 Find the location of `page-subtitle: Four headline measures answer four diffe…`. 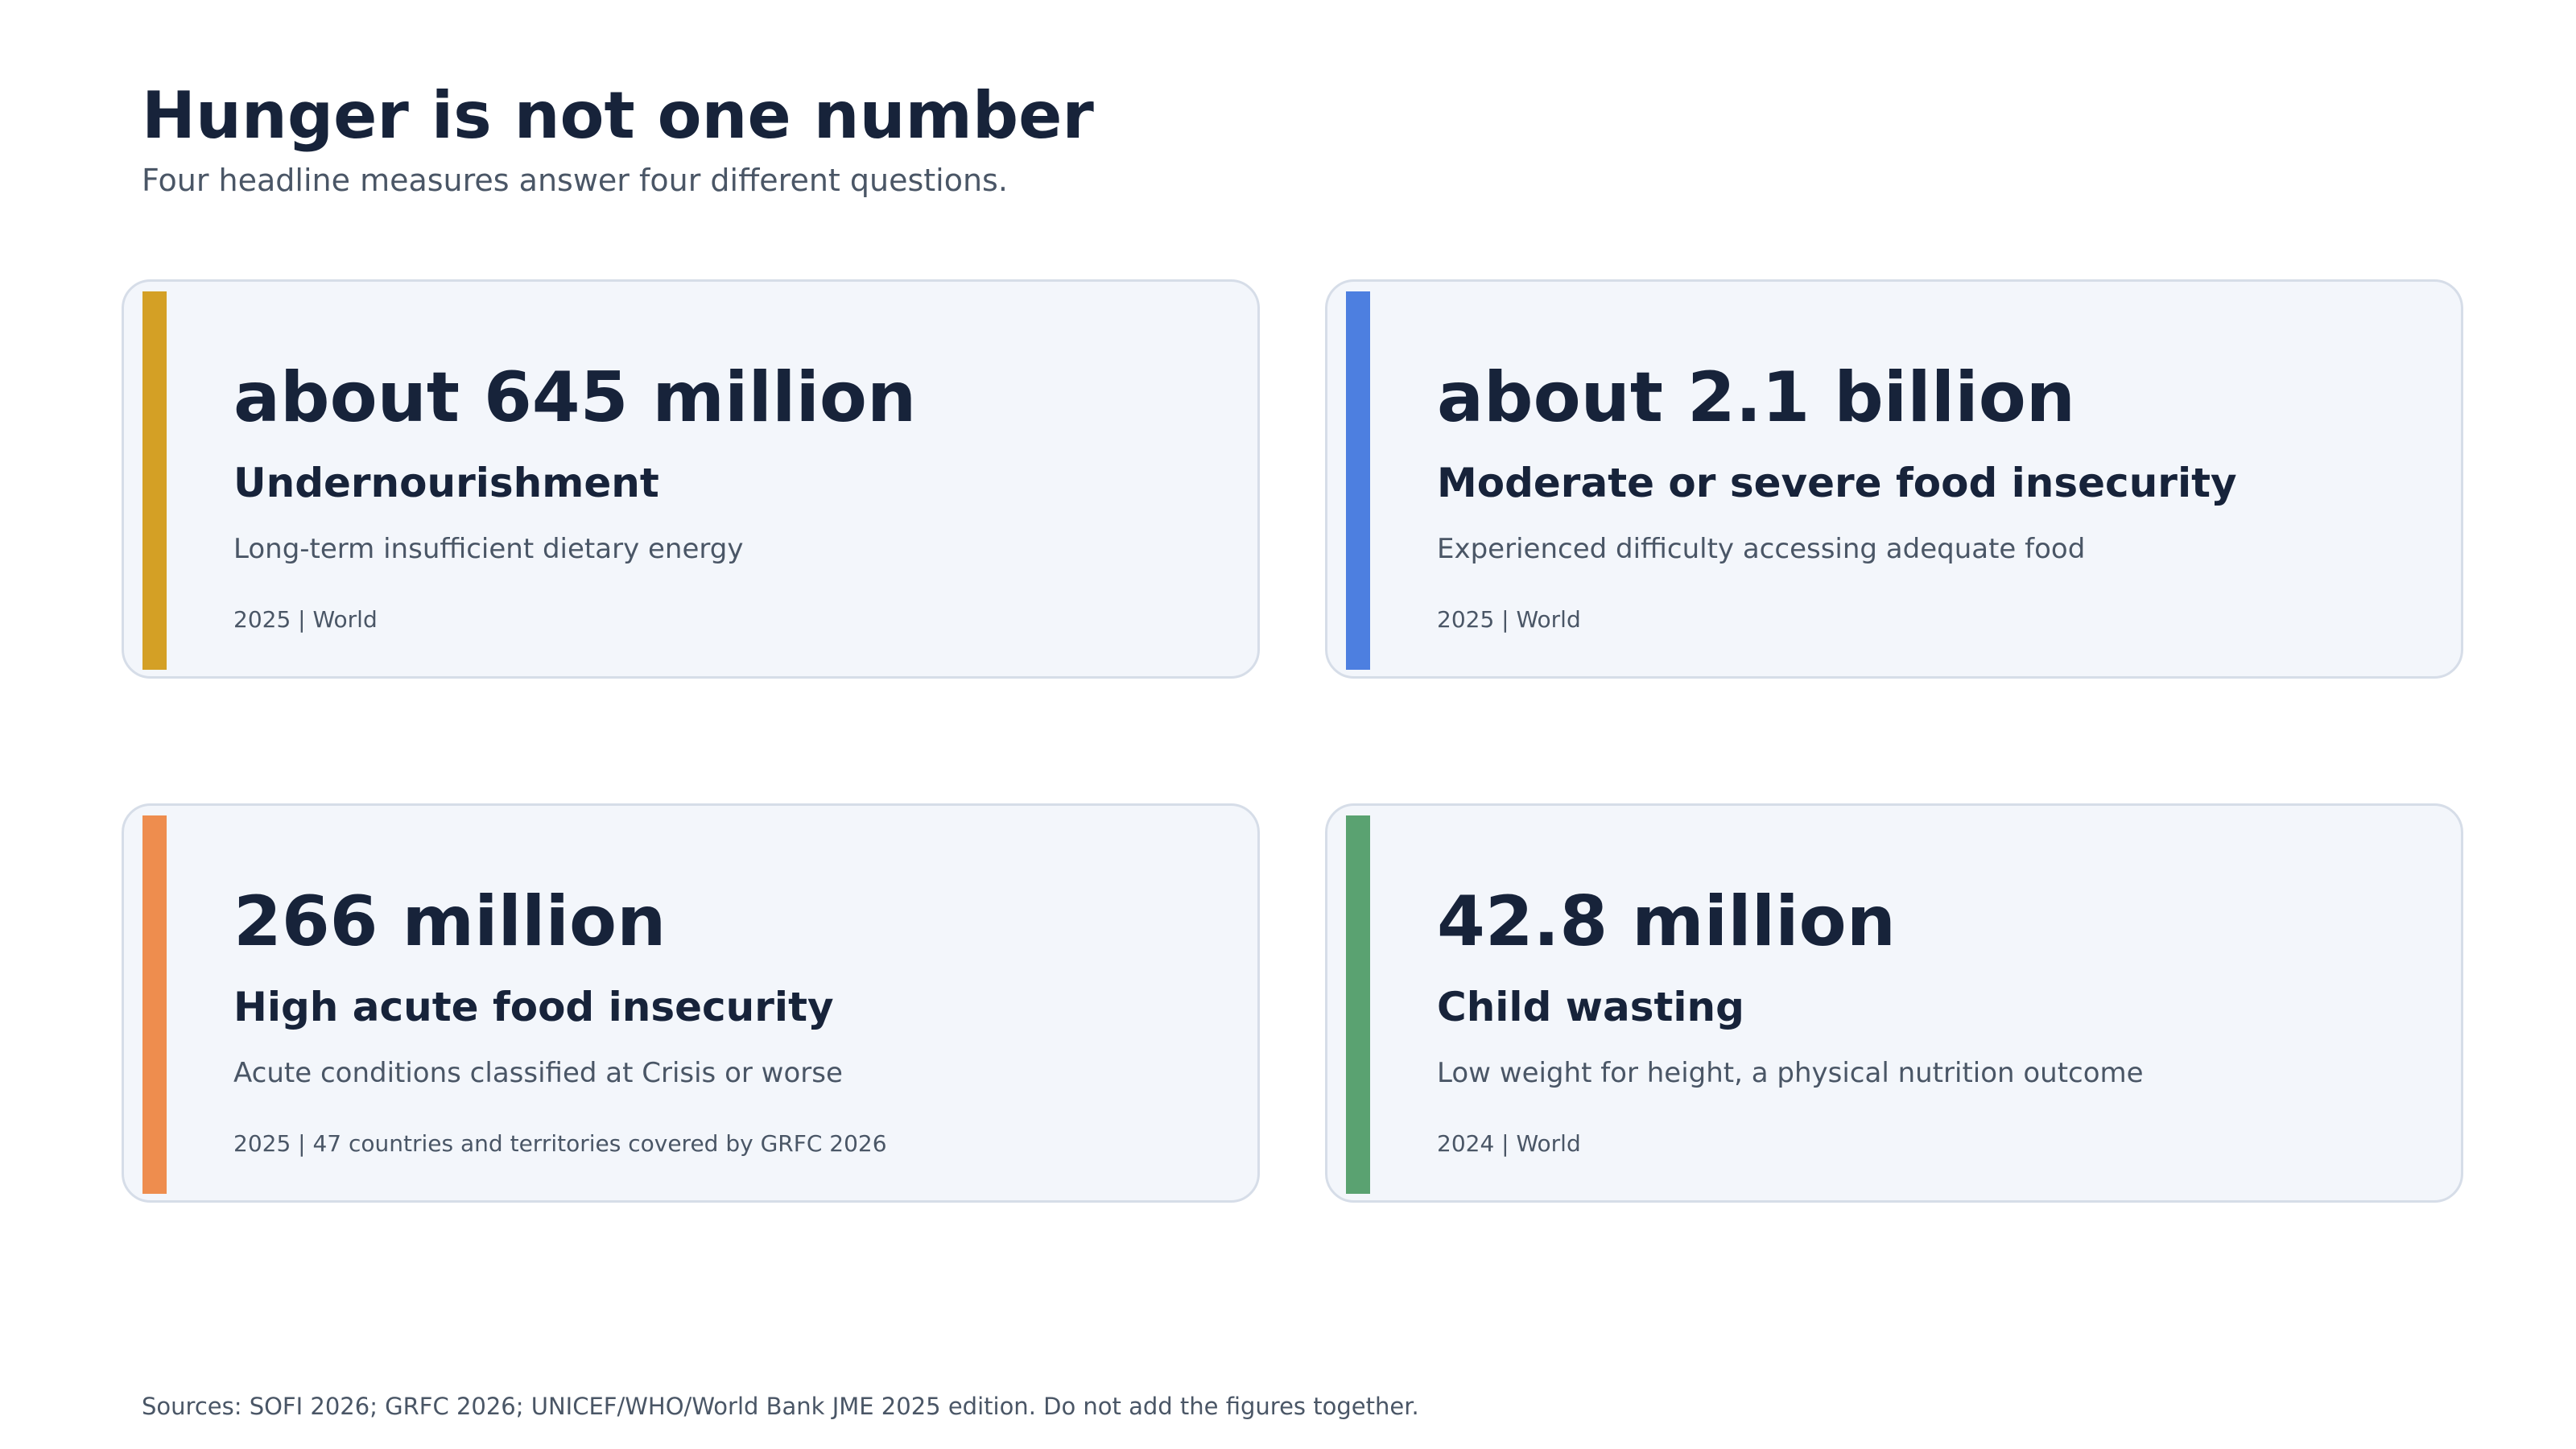

page-subtitle: Four headline measures answer four diffe… is located at coordinates (575, 180).